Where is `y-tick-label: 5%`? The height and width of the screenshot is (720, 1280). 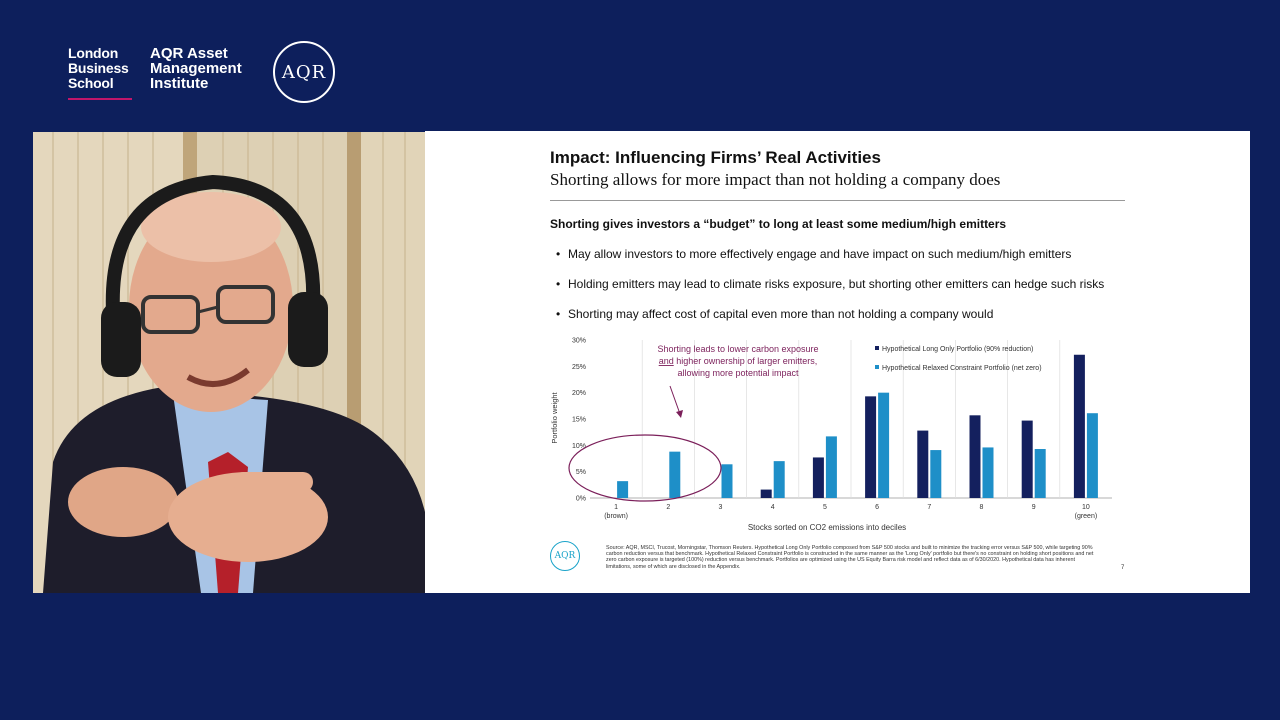 y-tick-label: 5% is located at coordinates (581, 472).